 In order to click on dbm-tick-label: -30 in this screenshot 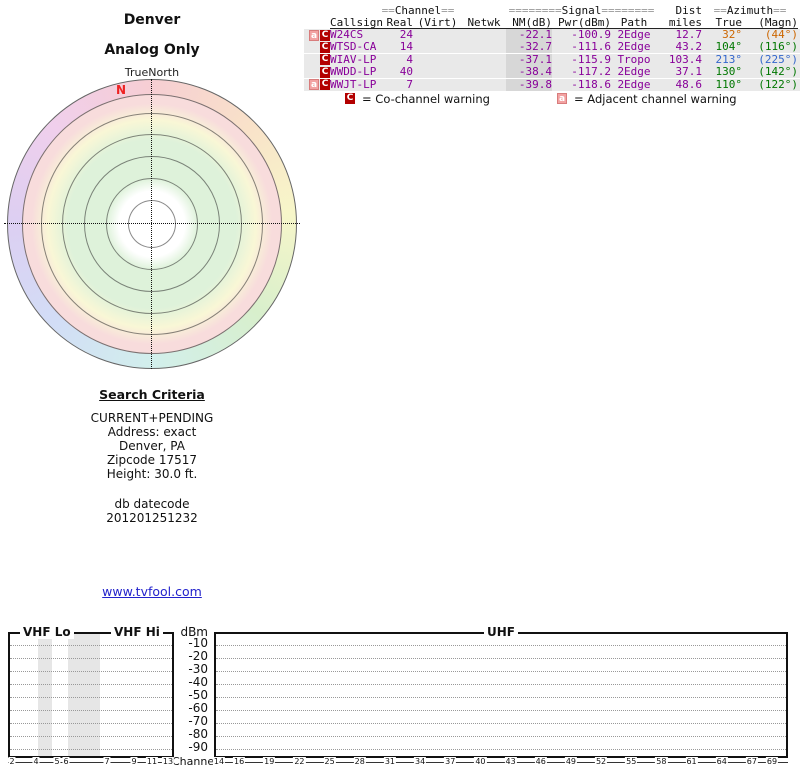, I will do `click(198, 669)`.